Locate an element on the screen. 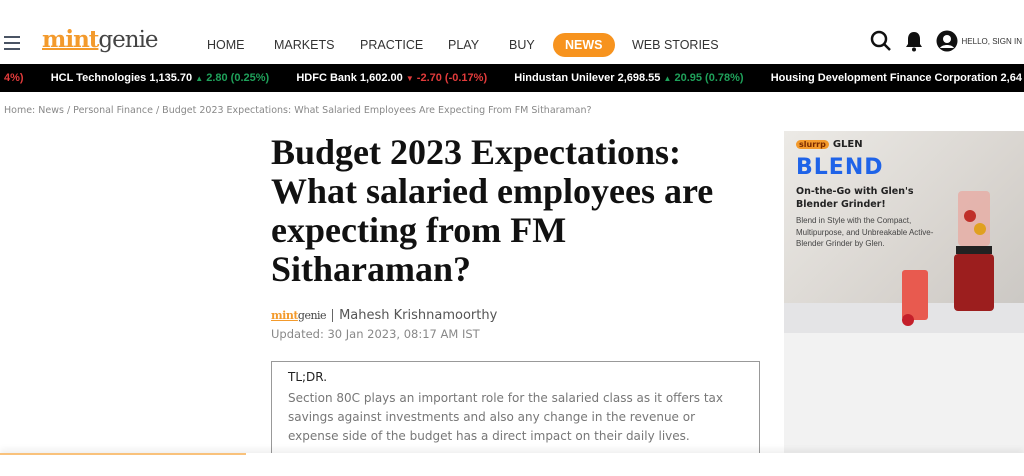 The width and height of the screenshot is (1024, 476). sign-in-link: HELLO, SIGN IN is located at coordinates (991, 41).